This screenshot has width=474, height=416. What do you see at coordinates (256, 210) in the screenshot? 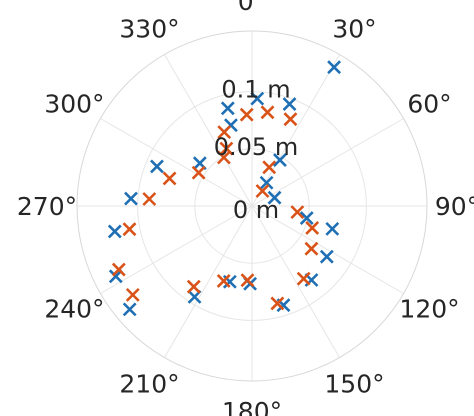
I see `radial-tick-label: 0 m` at bounding box center [256, 210].